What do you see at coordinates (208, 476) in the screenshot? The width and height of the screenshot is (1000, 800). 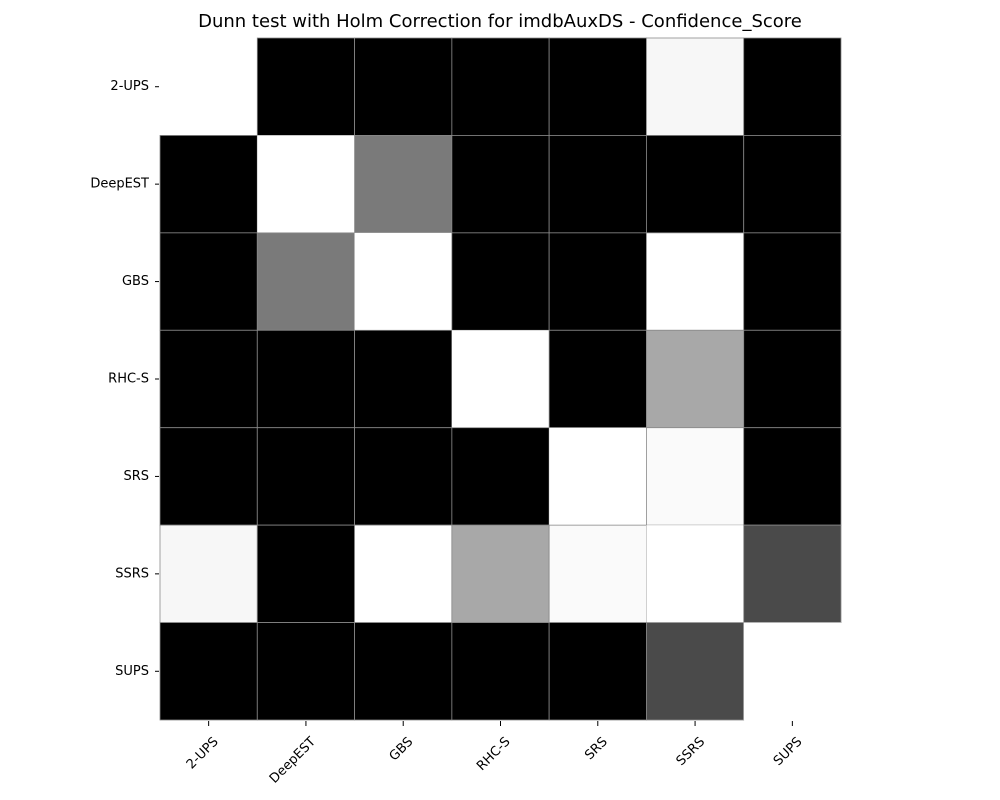 I see `heatmap-cell-srs-2-ups` at bounding box center [208, 476].